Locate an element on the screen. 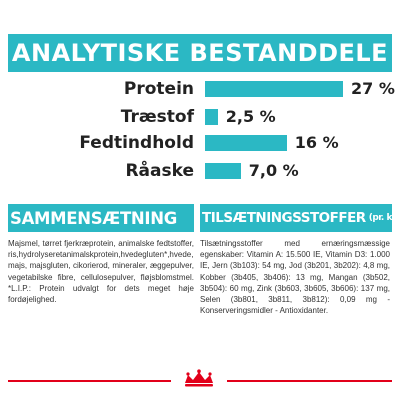 Image resolution: width=400 pixels, height=400 pixels. additives-heading-text: TILSÆTNINGSSTOFFER is located at coordinates (284, 218).